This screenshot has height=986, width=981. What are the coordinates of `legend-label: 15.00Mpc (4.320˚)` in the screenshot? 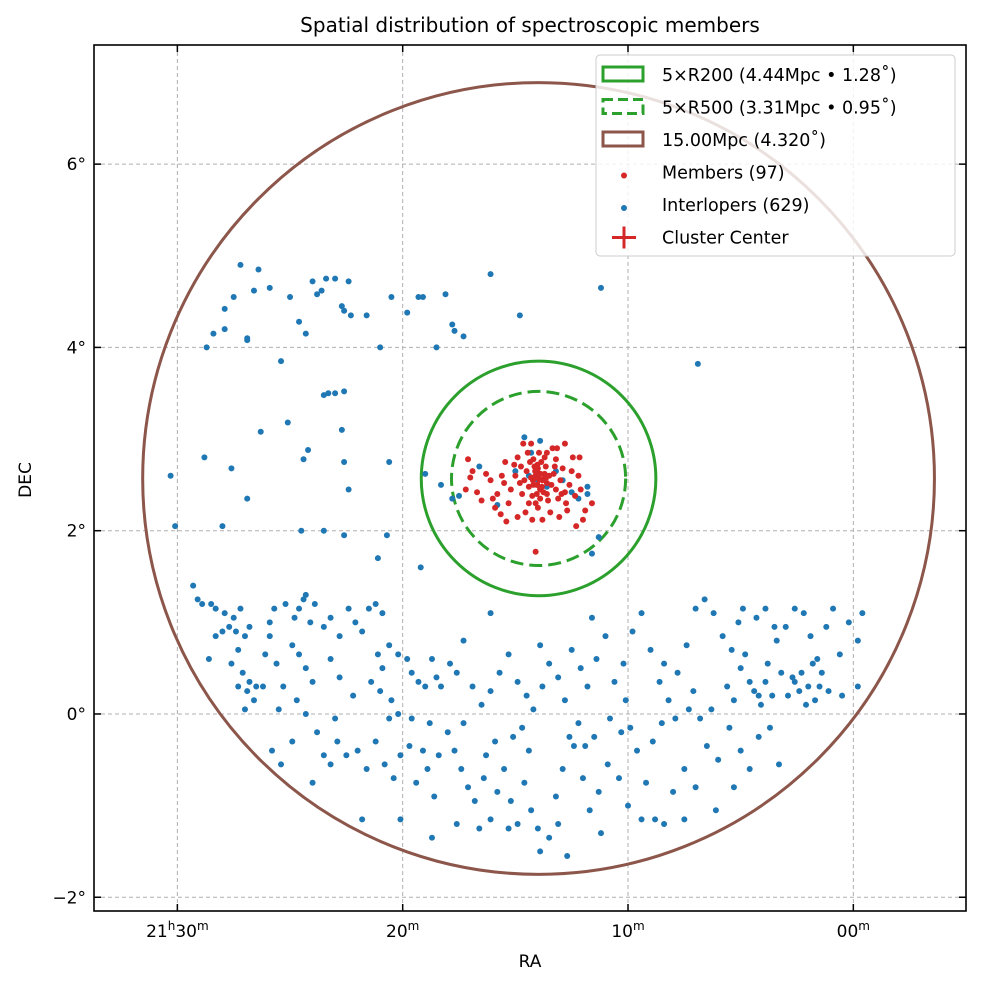 It's located at (744, 140).